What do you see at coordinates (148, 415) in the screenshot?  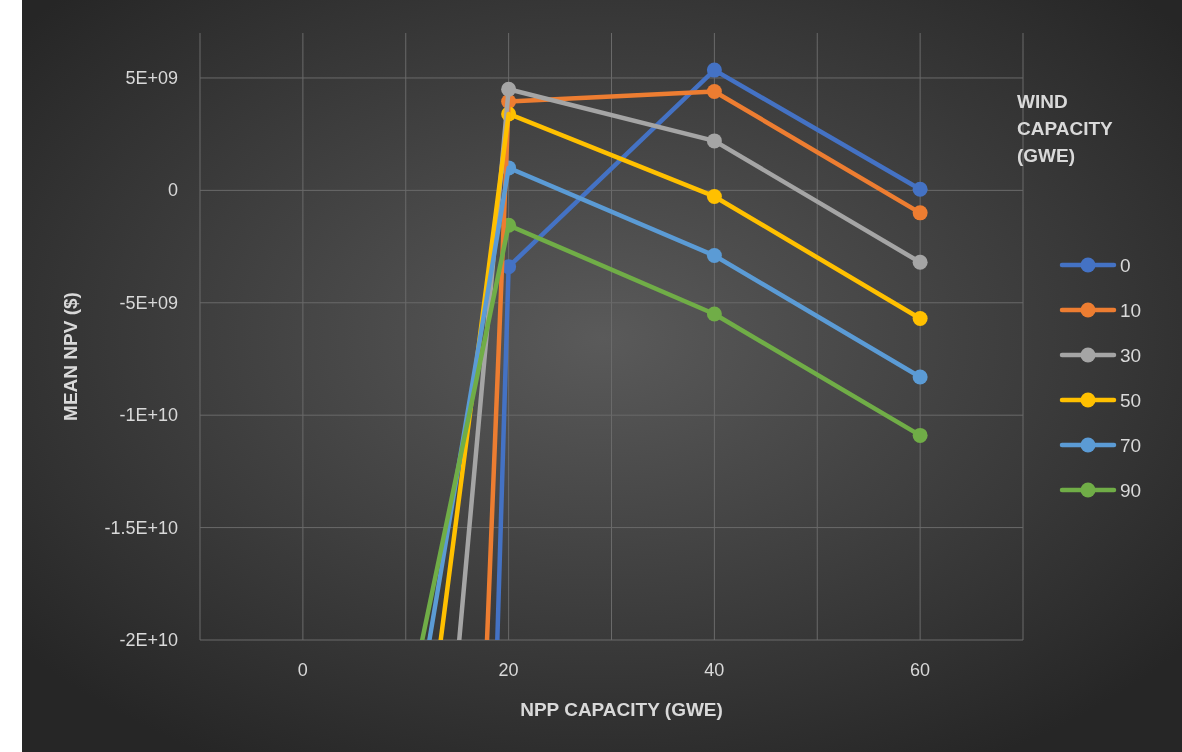 I see `y-tick-label: -1E+10` at bounding box center [148, 415].